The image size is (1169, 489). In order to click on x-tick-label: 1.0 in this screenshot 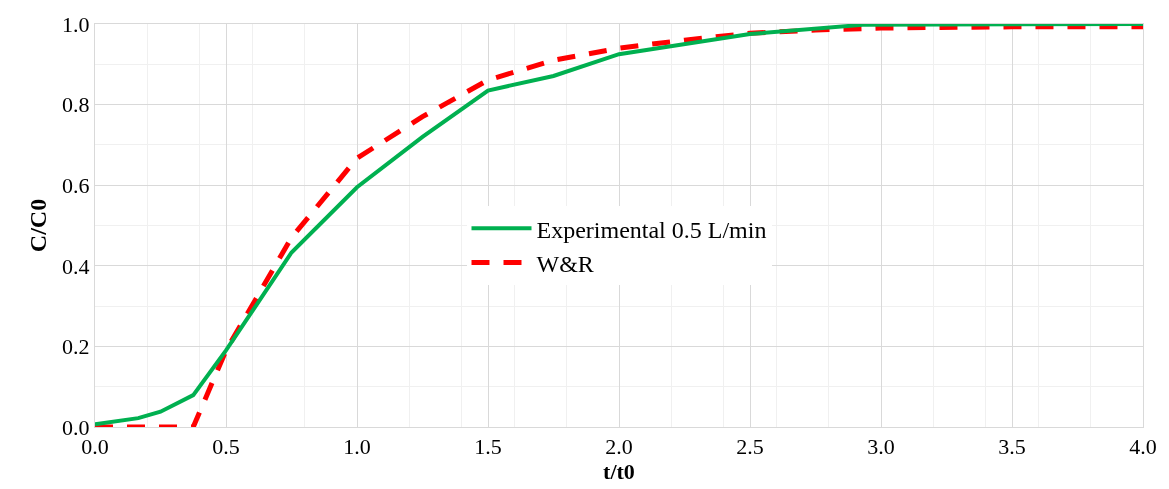, I will do `click(357, 447)`.